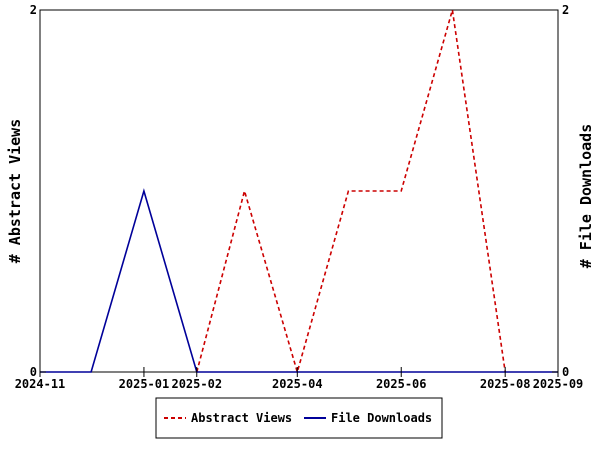 The image size is (600, 450). What do you see at coordinates (196, 384) in the screenshot?
I see `x-tick-label: 2025-02` at bounding box center [196, 384].